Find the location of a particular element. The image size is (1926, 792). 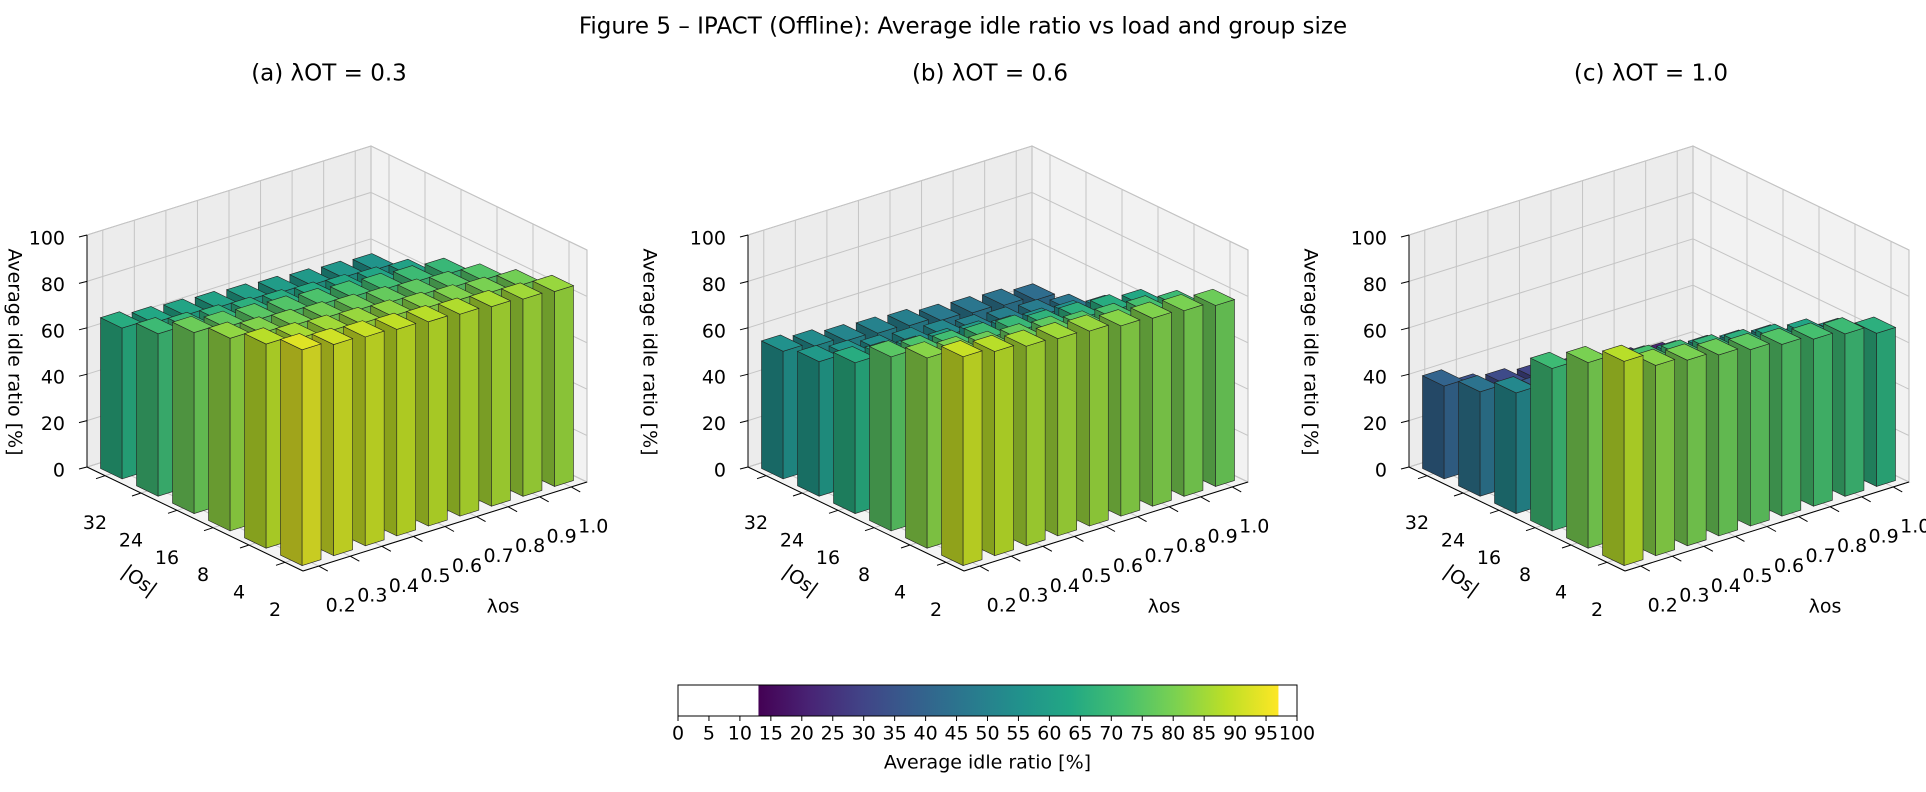

colorbar-tick-label: 10 is located at coordinates (740, 734).